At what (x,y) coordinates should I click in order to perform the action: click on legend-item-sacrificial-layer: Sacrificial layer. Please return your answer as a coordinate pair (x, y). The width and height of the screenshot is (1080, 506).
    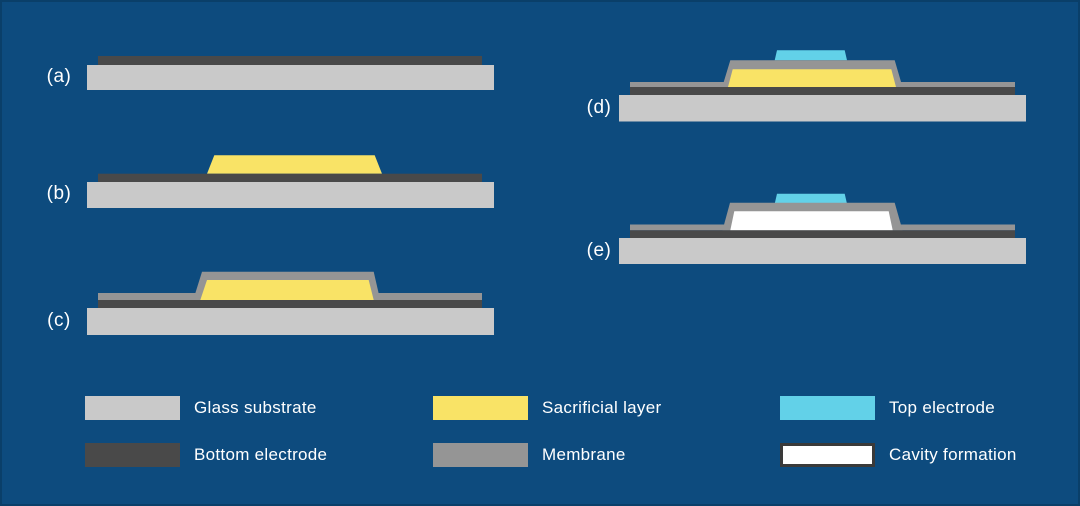
    Looking at the image, I should click on (547, 408).